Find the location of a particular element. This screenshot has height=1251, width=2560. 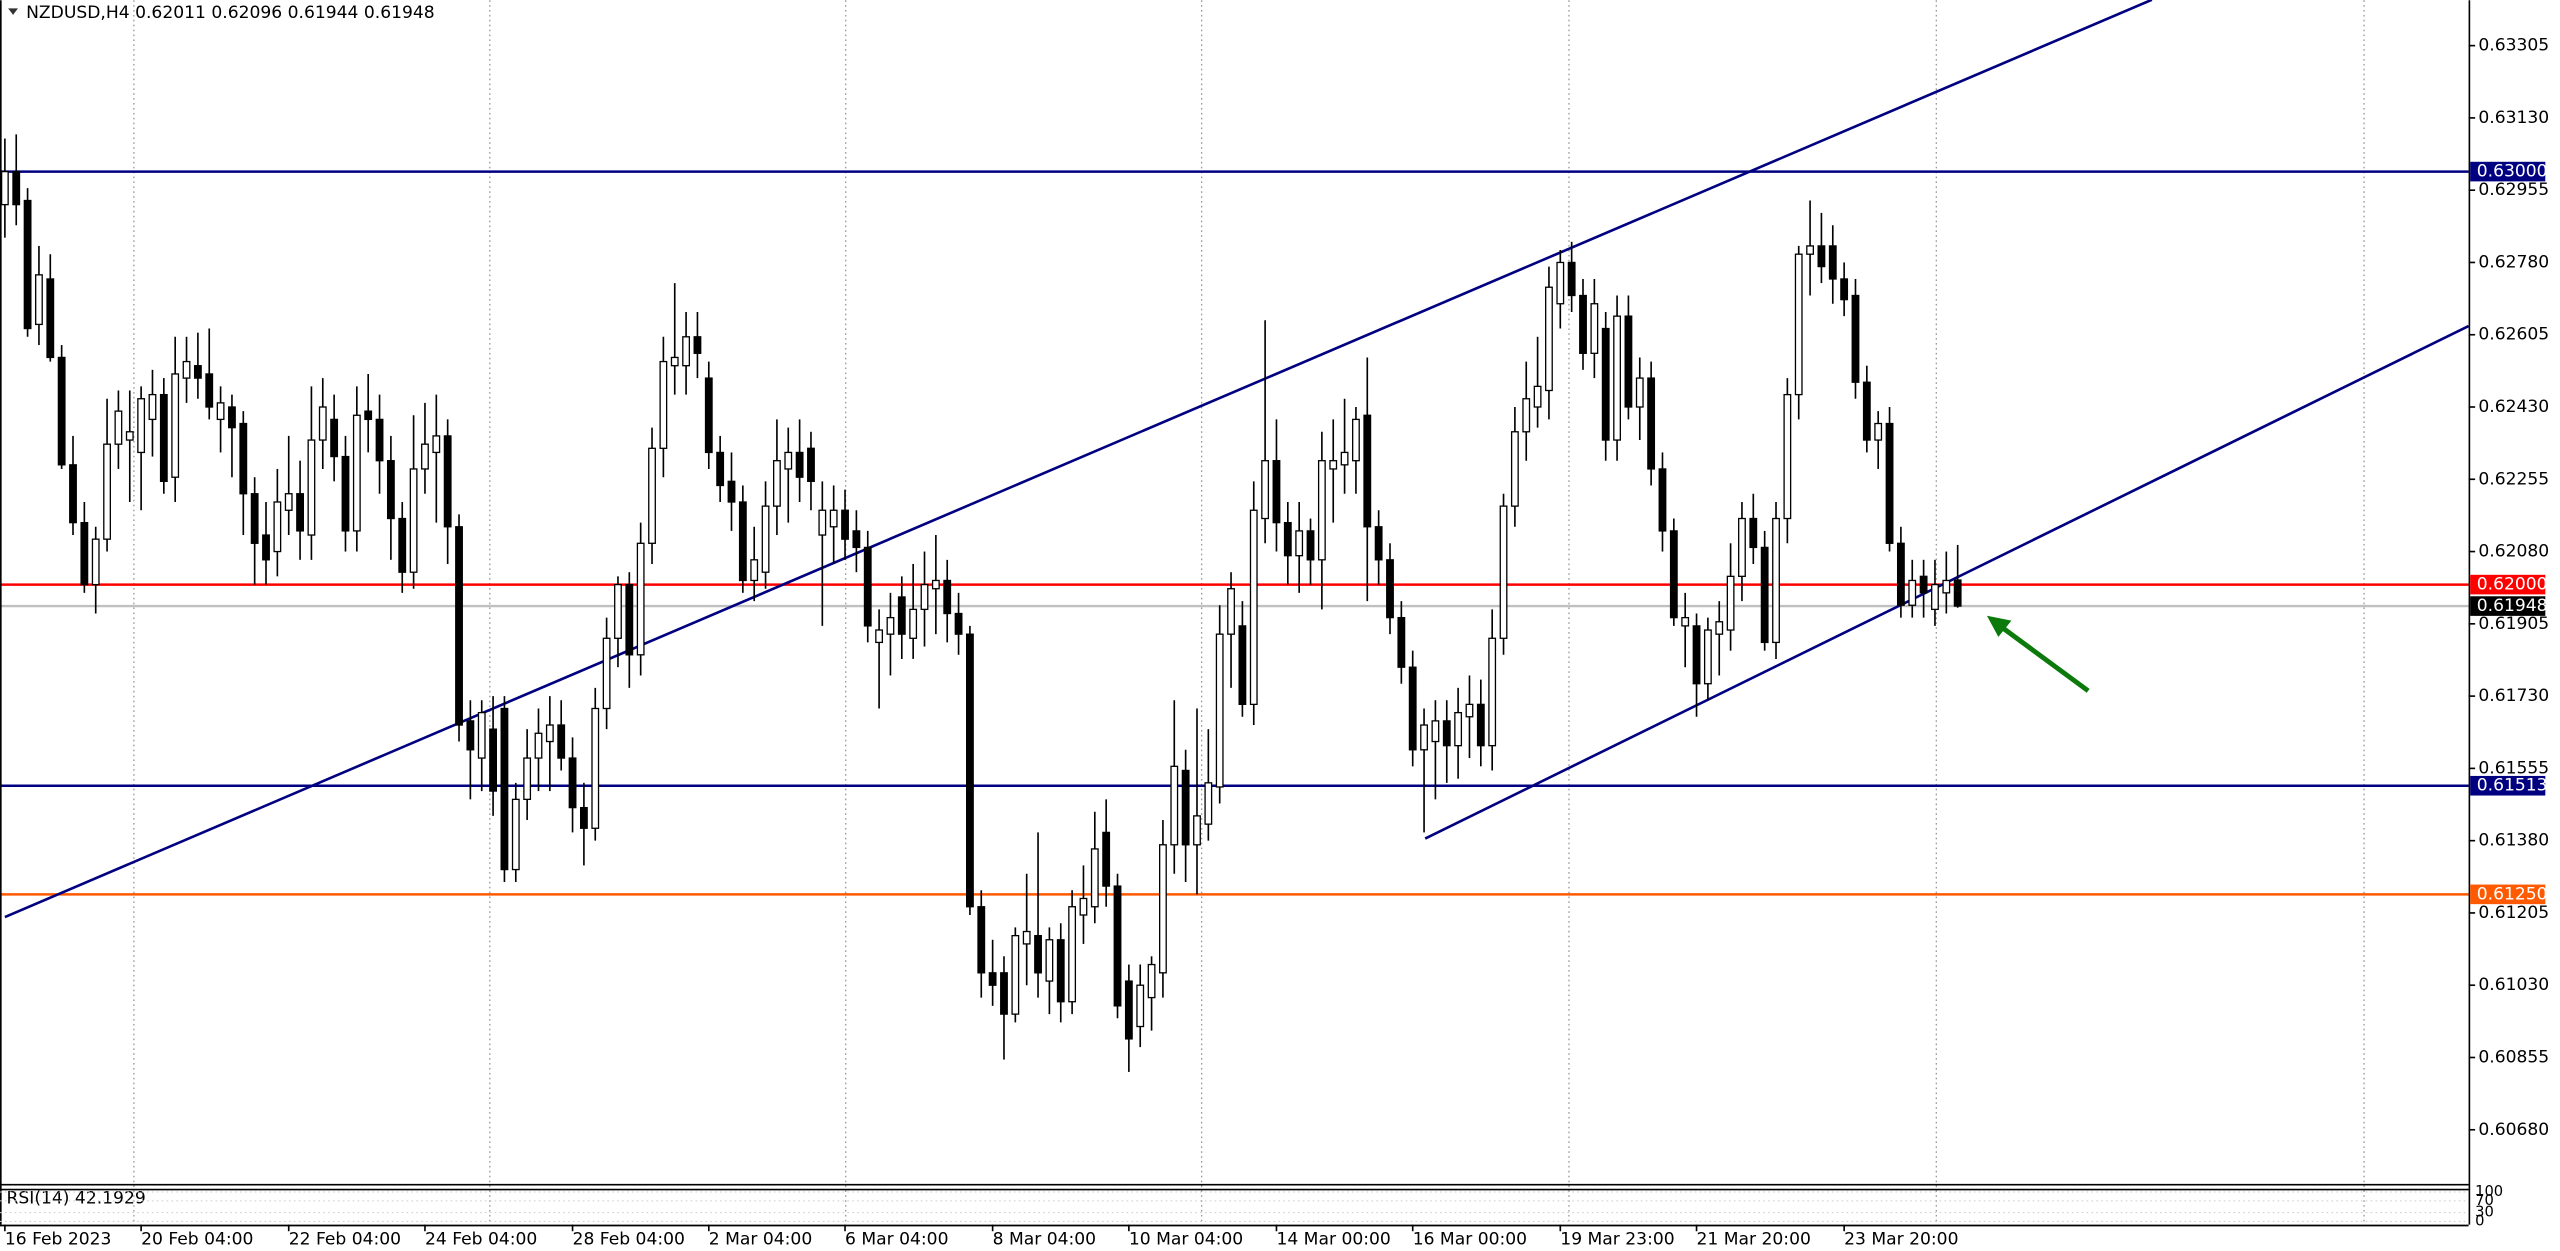

menu-icon is located at coordinates (13, 11).